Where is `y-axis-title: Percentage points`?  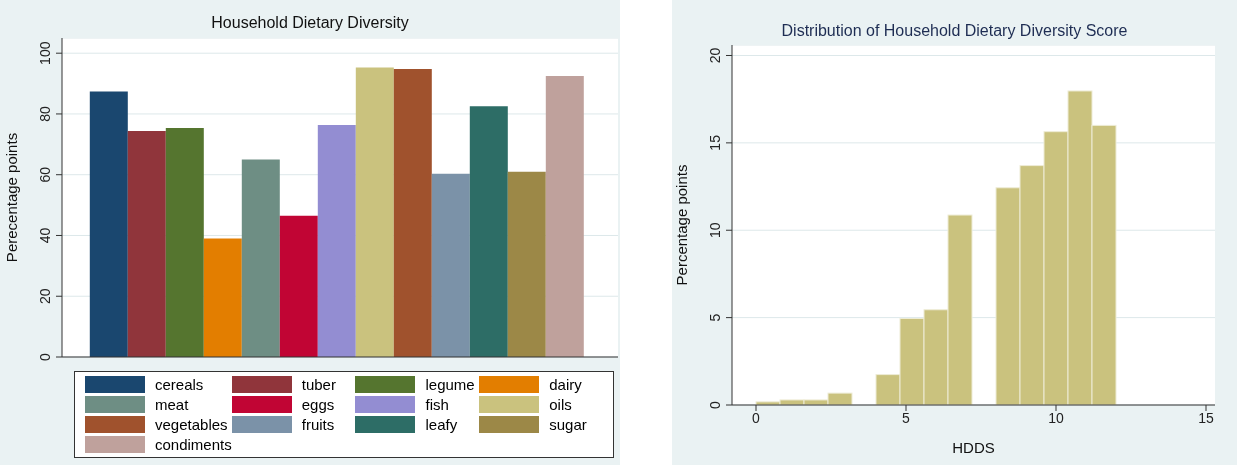 y-axis-title: Percentage points is located at coordinates (682, 225).